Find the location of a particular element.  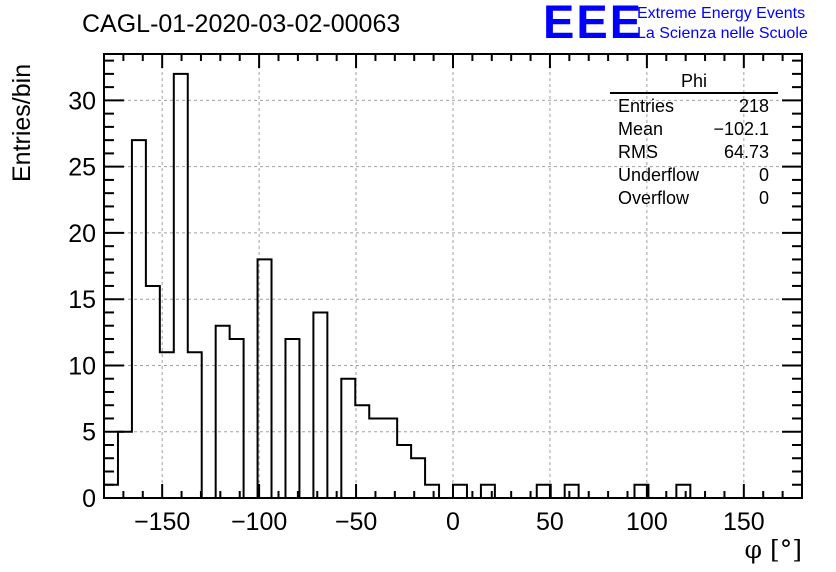

stats-label: Overflow is located at coordinates (654, 198).